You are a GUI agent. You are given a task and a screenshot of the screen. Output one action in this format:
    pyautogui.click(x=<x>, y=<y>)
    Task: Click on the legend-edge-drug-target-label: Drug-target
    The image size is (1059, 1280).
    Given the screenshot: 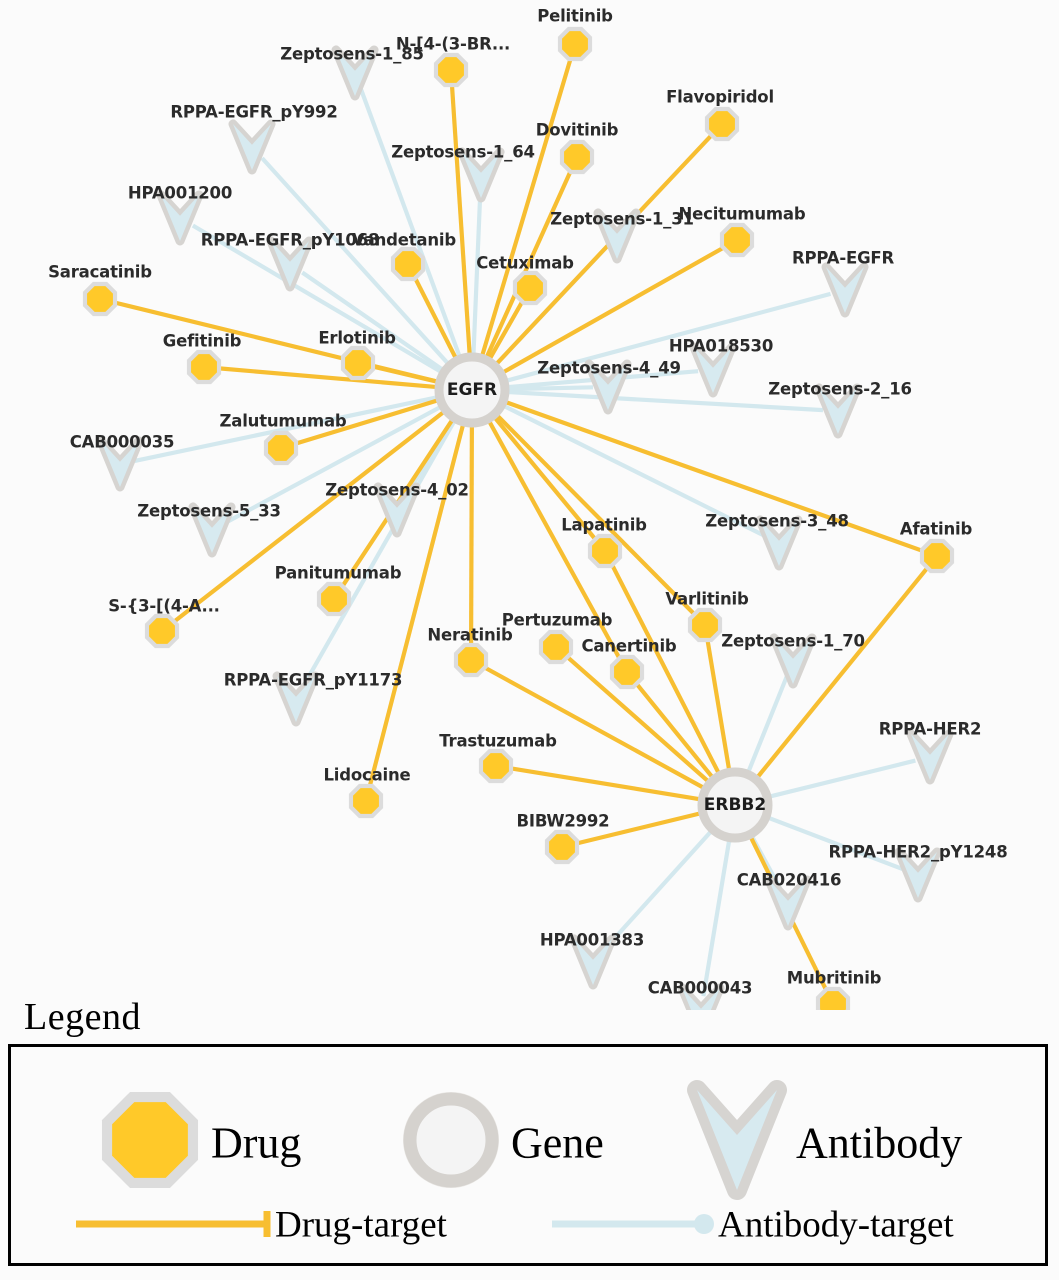 What is the action you would take?
    pyautogui.click(x=361, y=1225)
    